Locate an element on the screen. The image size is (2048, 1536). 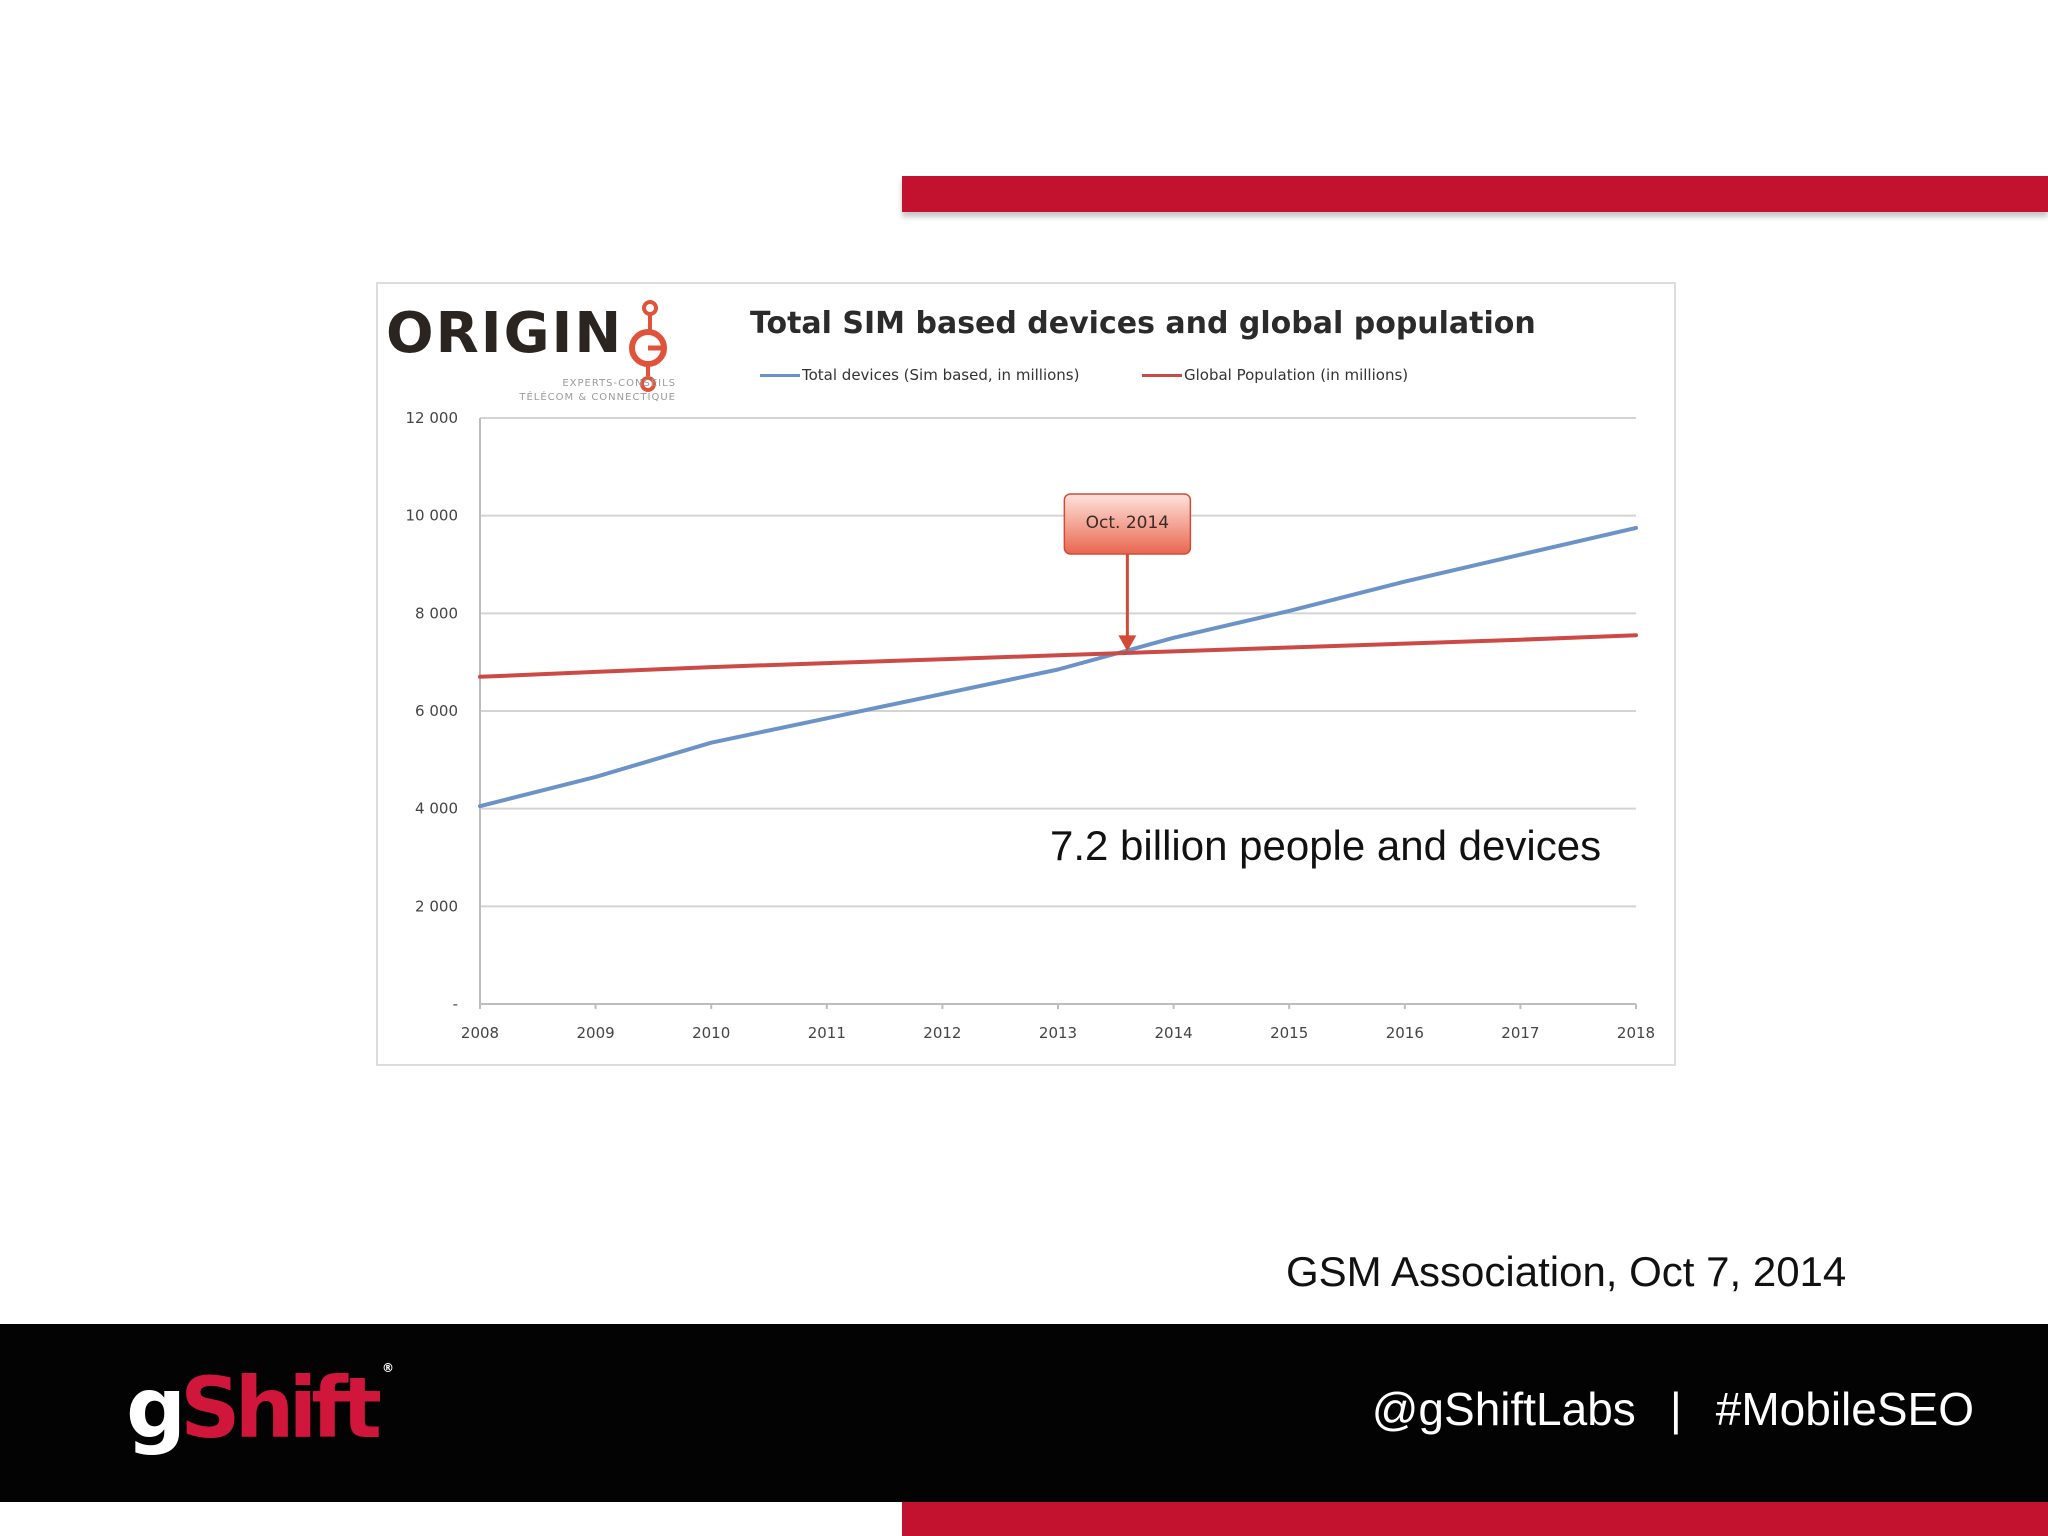
origin-logo-mark-icon is located at coordinates (648, 346).